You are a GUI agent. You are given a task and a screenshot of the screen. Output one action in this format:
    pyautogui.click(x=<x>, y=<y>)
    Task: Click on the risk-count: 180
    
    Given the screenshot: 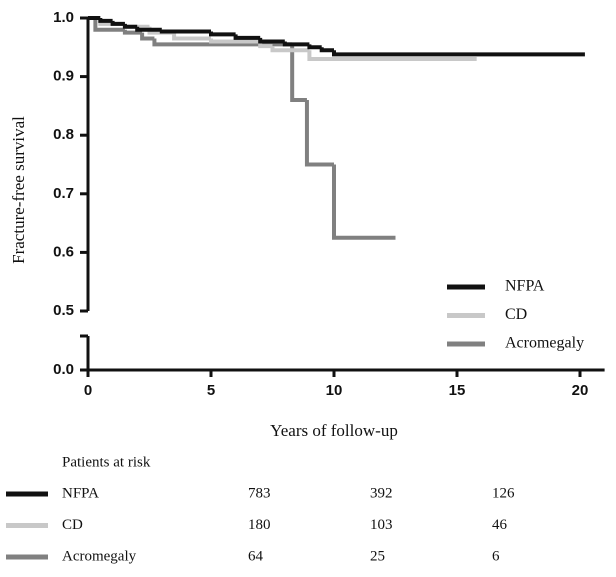 What is the action you would take?
    pyautogui.click(x=259, y=525)
    